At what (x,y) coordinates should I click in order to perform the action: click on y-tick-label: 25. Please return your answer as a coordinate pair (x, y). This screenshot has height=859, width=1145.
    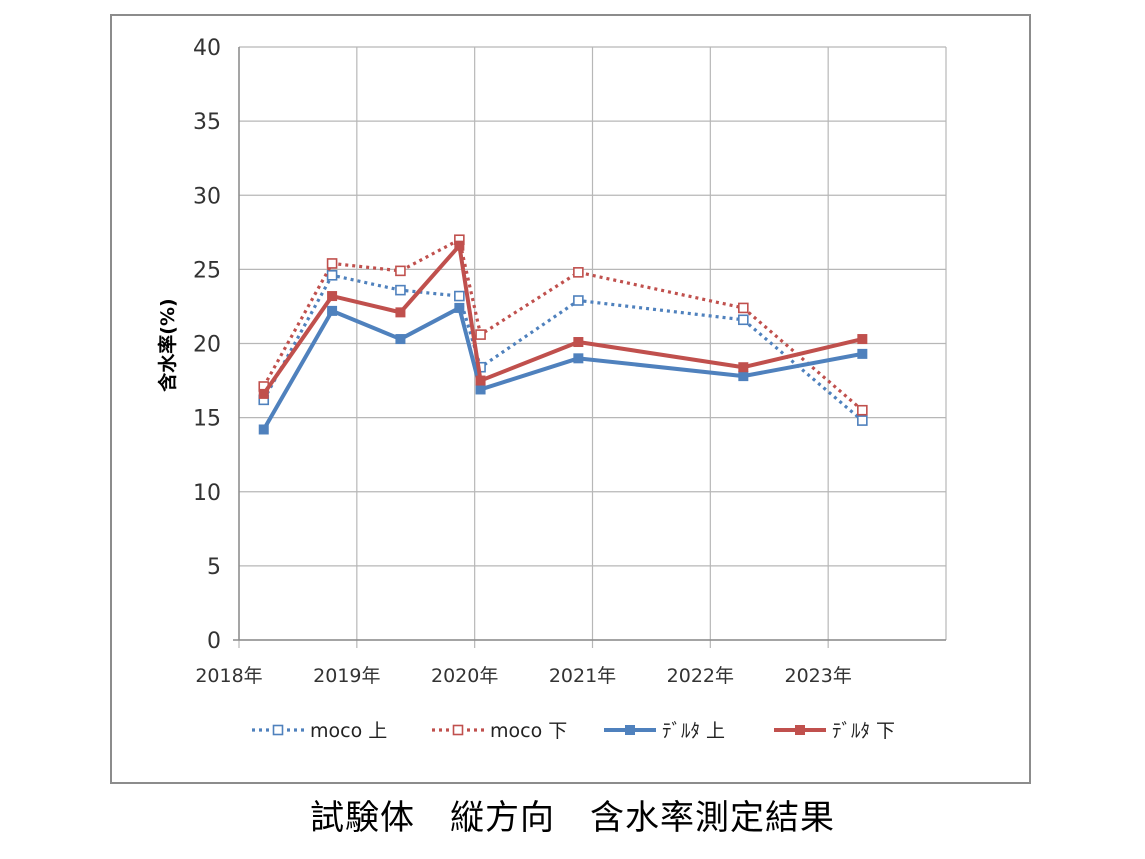
    Looking at the image, I should click on (207, 270).